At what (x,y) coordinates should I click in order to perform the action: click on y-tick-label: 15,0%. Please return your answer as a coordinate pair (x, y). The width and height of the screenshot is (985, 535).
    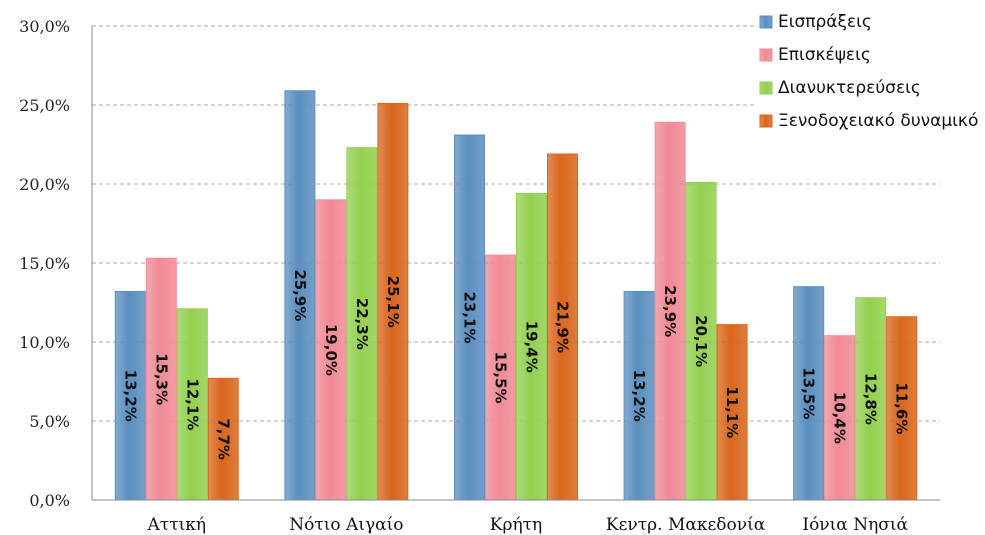
    Looking at the image, I should click on (44, 263).